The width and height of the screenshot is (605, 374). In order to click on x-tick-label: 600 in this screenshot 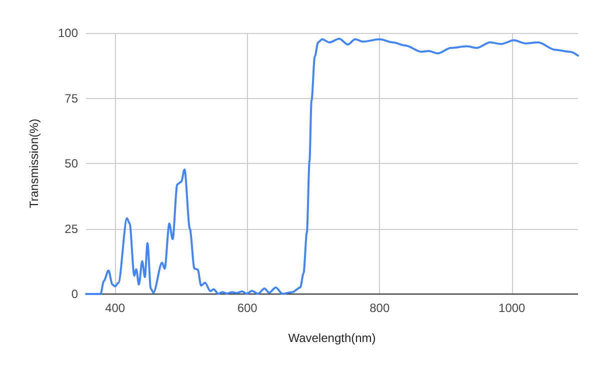, I will do `click(247, 308)`.